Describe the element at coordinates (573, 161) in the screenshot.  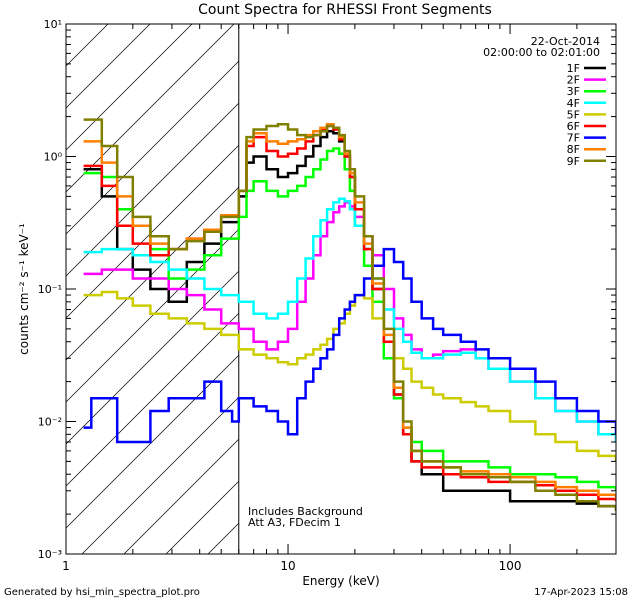
I see `legend-label-9F: 9F` at that location.